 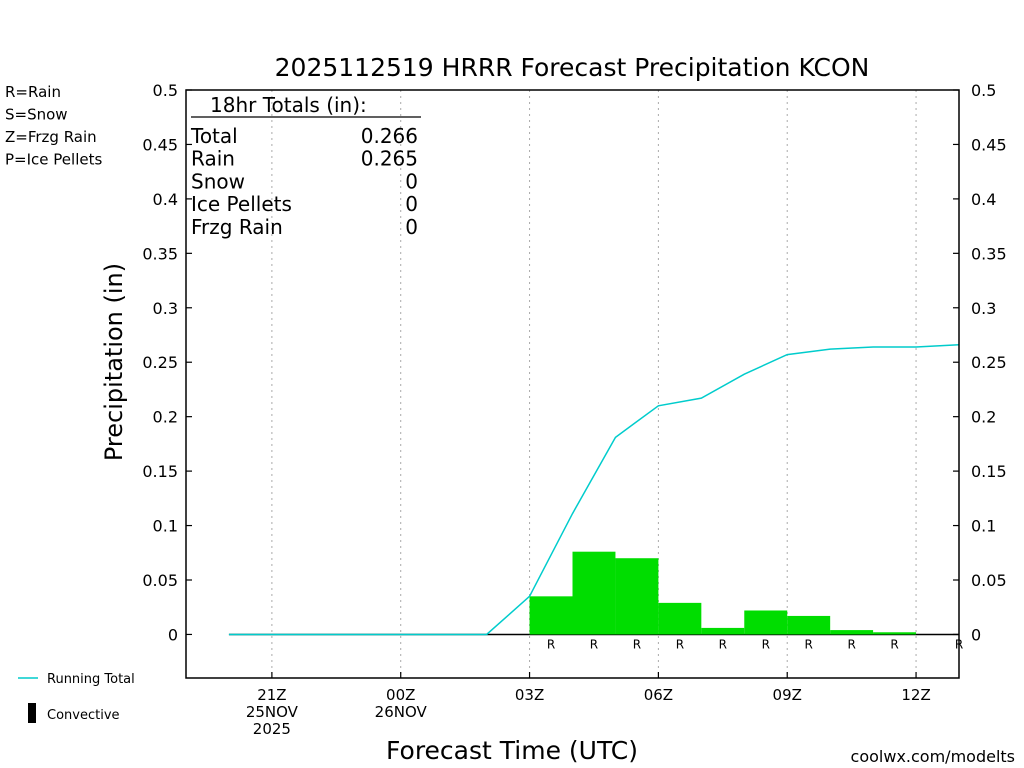 What do you see at coordinates (989, 362) in the screenshot?
I see `y-tick-label-right-5: 0.25` at bounding box center [989, 362].